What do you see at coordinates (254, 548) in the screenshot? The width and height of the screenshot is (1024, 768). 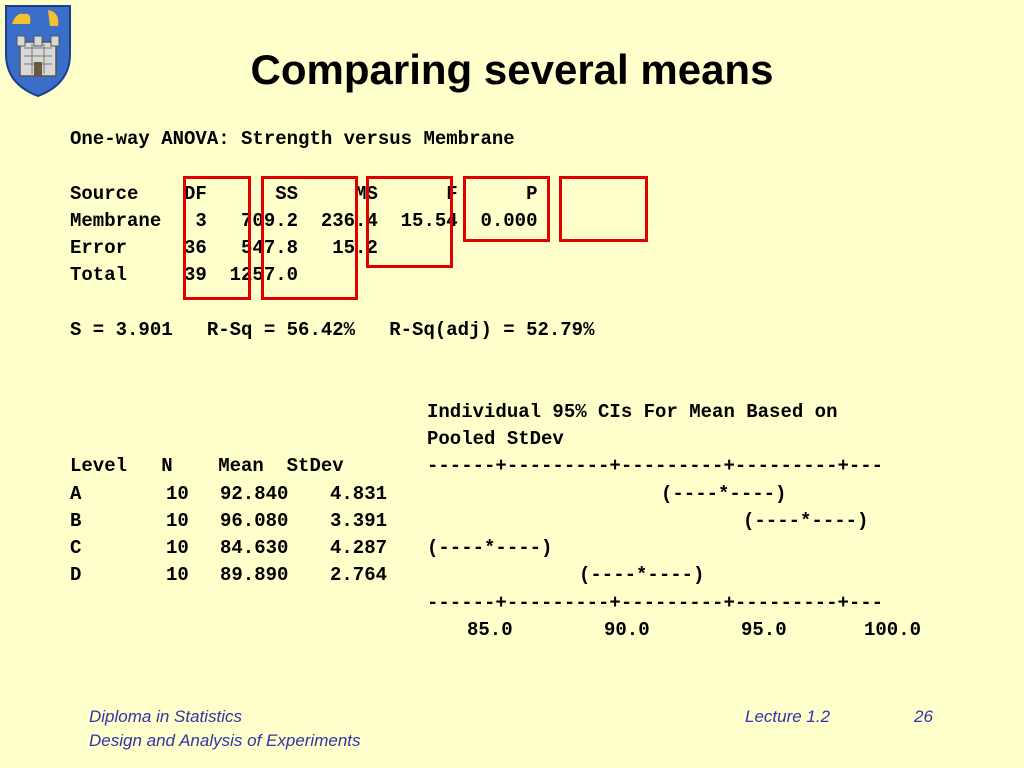 I see `ci-mean: 84.630` at bounding box center [254, 548].